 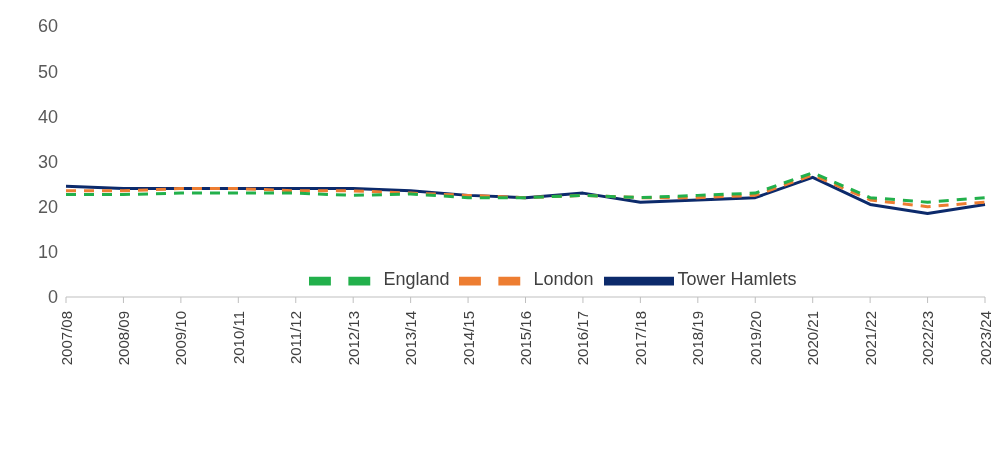 I want to click on legend-label: Tower Hamlets, so click(x=737, y=279).